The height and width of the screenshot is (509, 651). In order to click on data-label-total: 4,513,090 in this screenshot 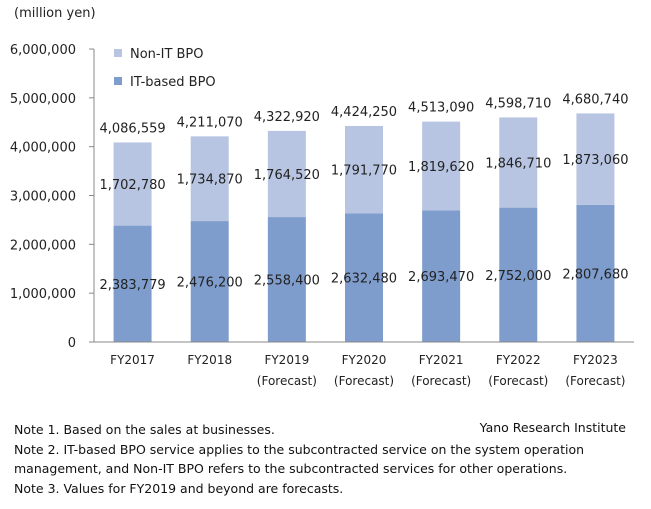, I will do `click(441, 108)`.